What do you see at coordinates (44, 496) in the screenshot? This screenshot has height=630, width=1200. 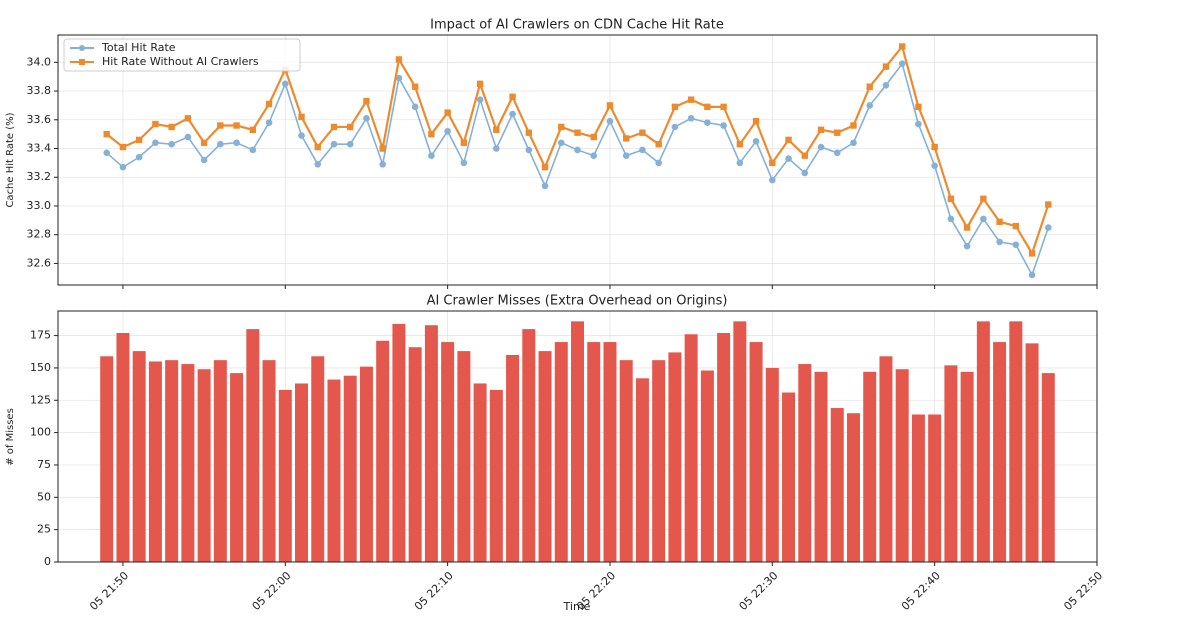 I see `y-tick-label: 50` at bounding box center [44, 496].